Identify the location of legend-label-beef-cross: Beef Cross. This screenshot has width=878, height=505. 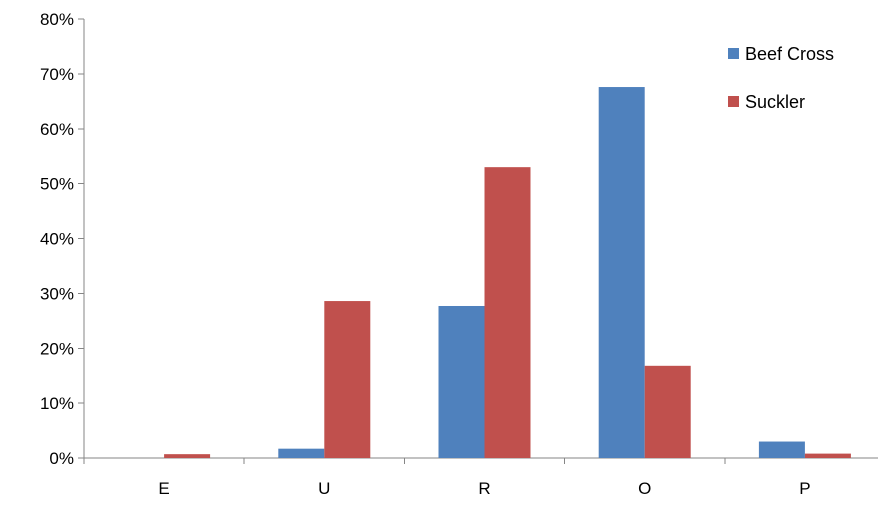
(789, 54).